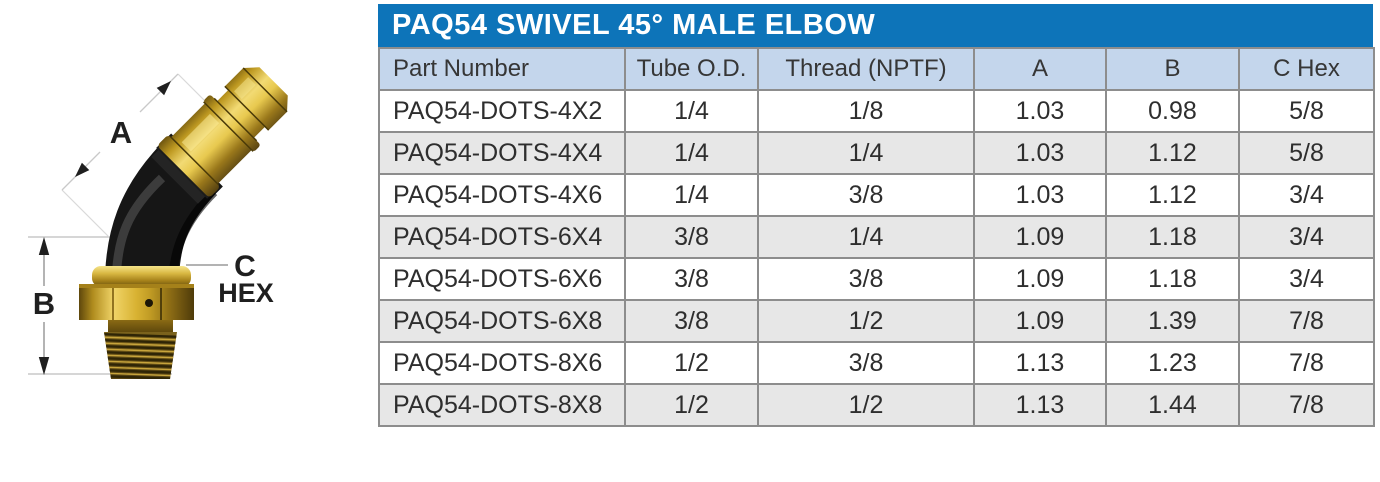 This screenshot has width=1380, height=482. I want to click on table-cell: PAQ54-DOTS-8X8, so click(502, 405).